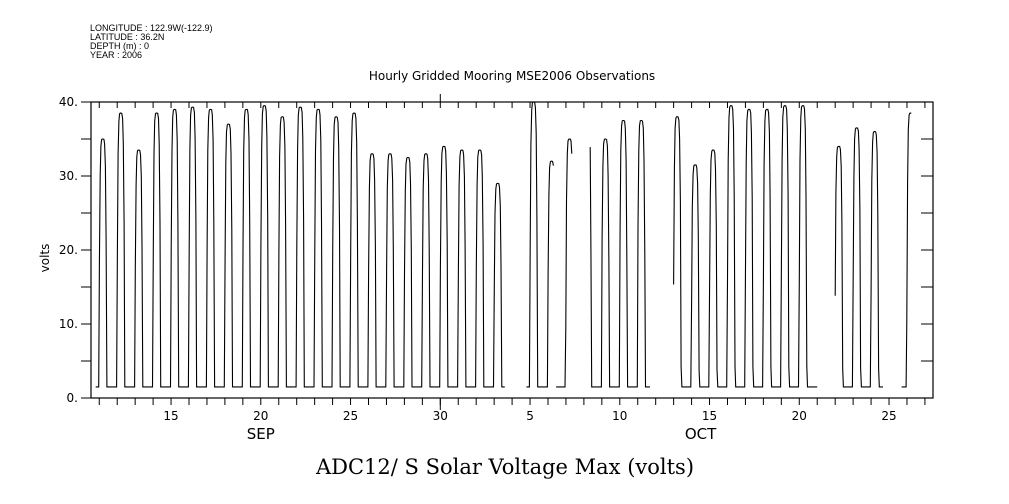 The image size is (1009, 504). I want to click on longitude-label: LONGITUDE : 122.9W(-122.9), so click(151, 28).